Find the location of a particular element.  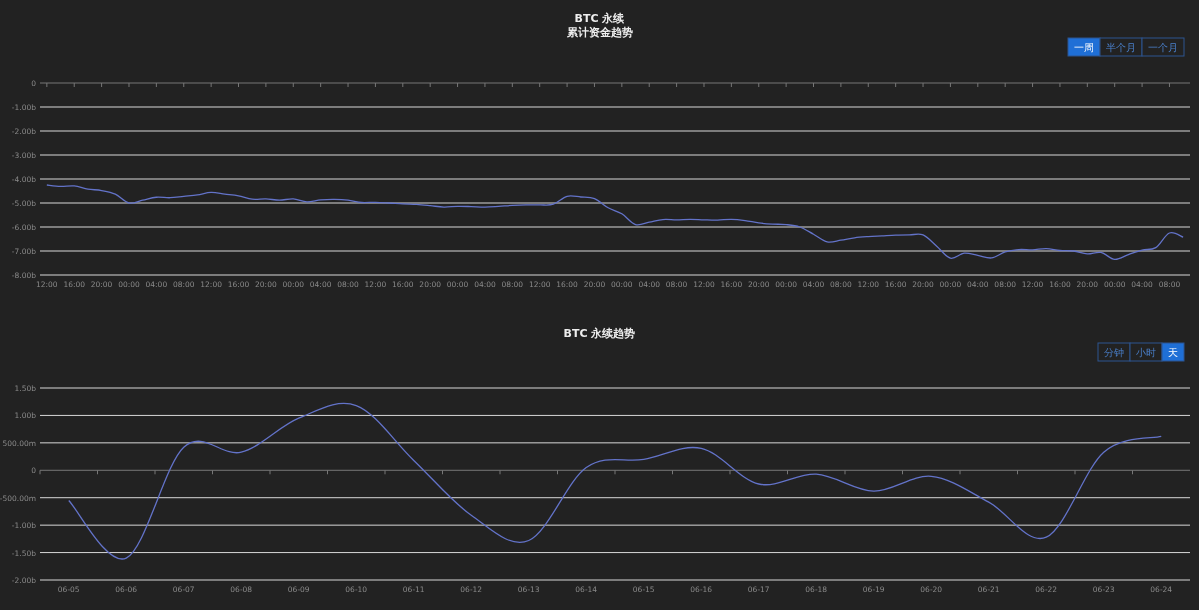

text: 小时 is located at coordinates (1146, 352).